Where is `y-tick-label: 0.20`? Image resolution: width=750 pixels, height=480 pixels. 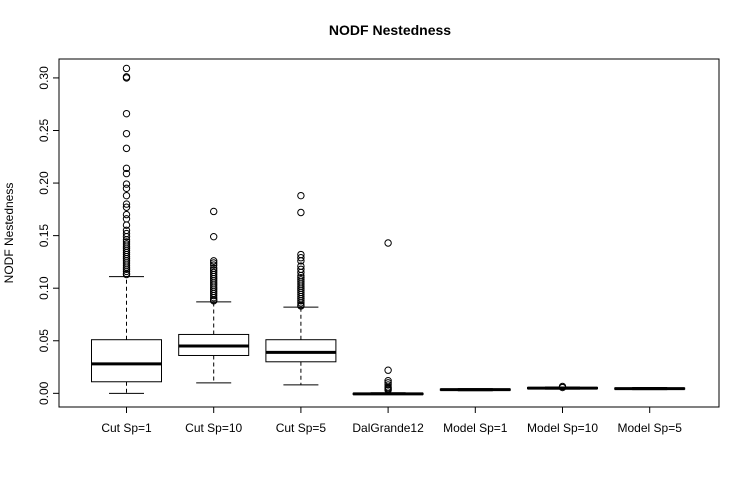
y-tick-label: 0.20 is located at coordinates (44, 183).